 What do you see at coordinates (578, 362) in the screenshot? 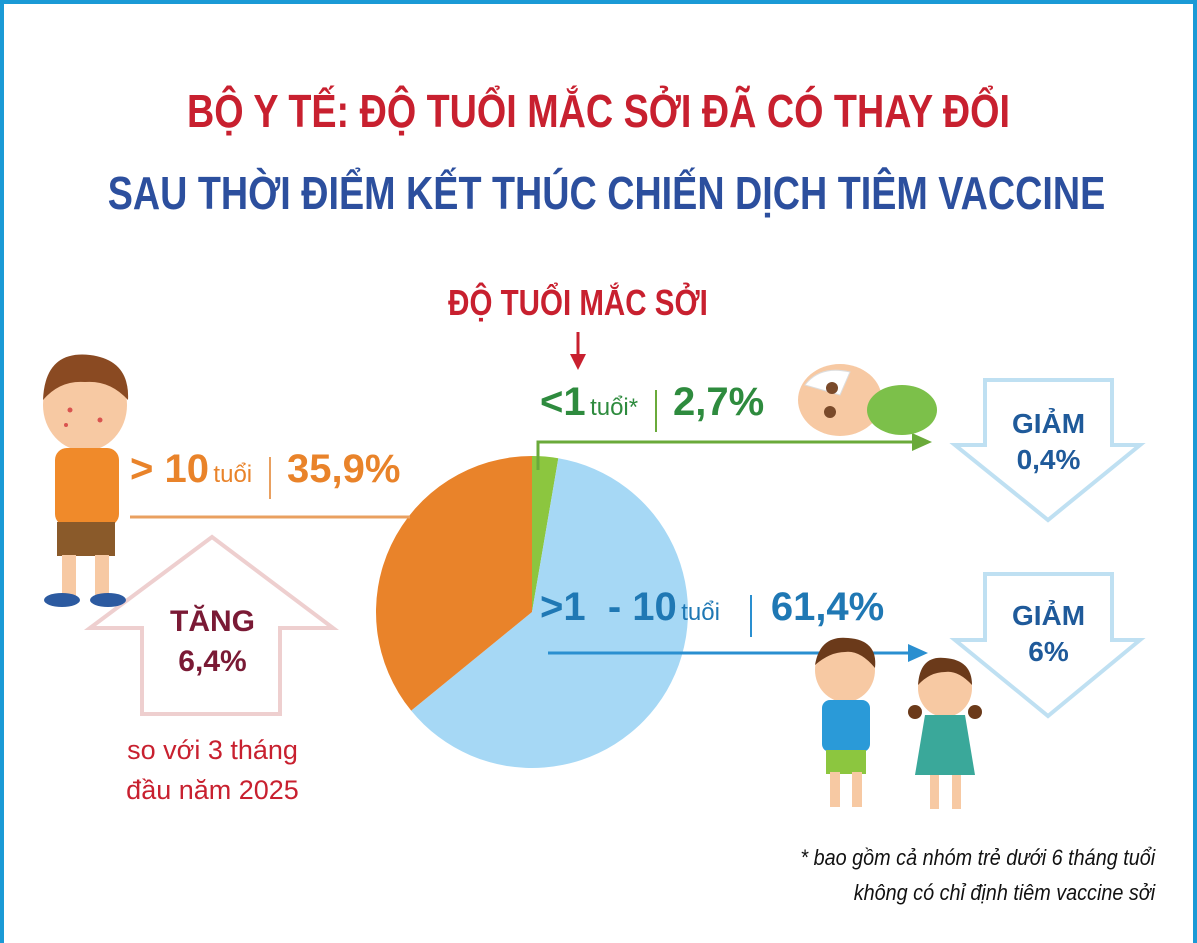
I see `arrow-head` at bounding box center [578, 362].